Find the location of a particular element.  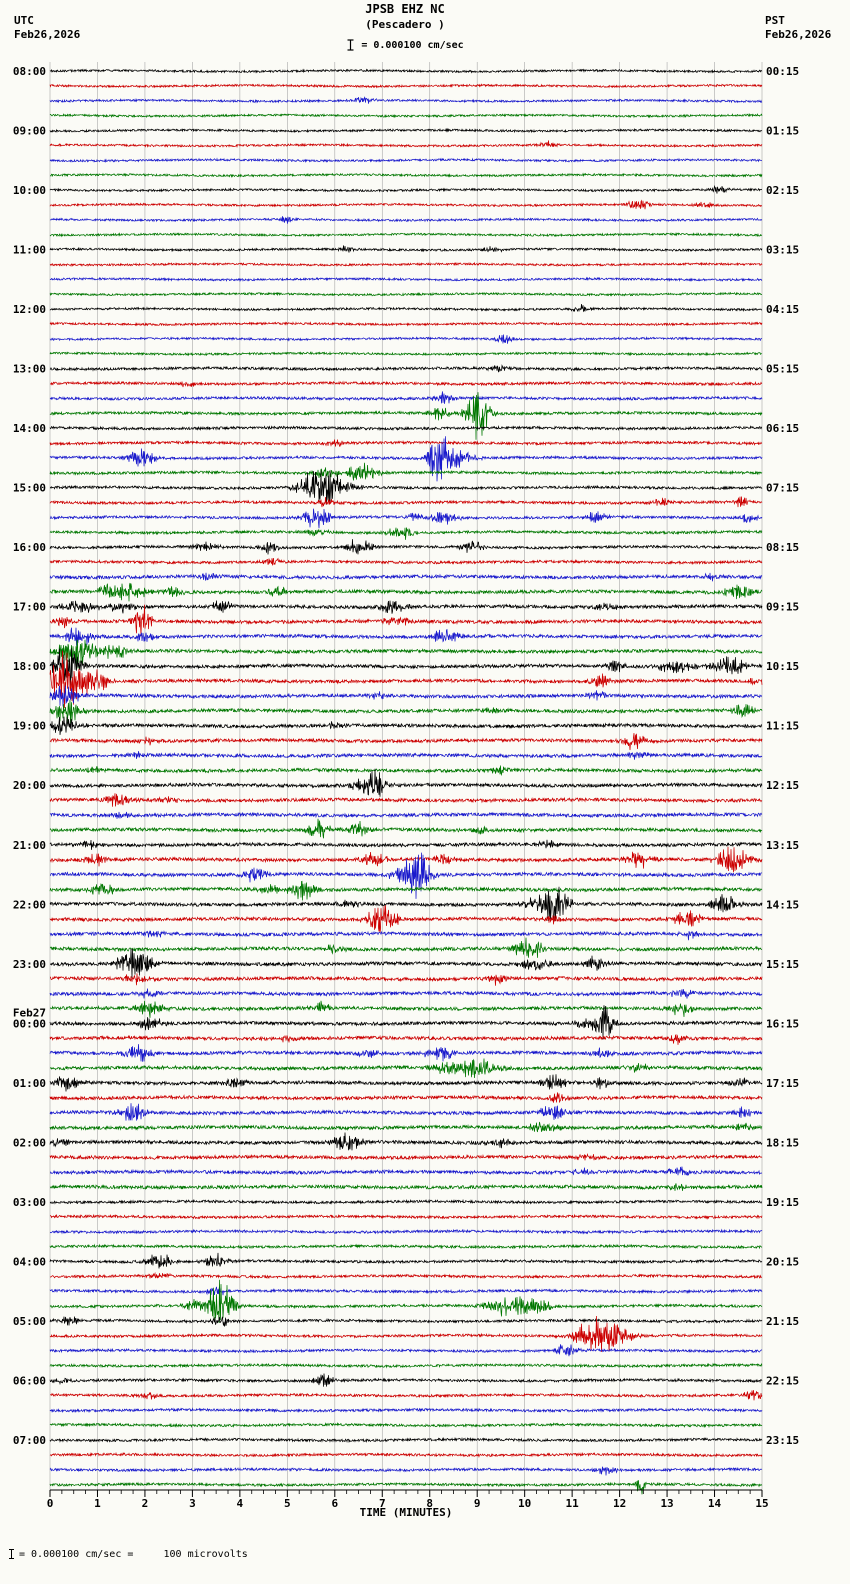

utc-hour-label: 10:00 is located at coordinates (29, 190).